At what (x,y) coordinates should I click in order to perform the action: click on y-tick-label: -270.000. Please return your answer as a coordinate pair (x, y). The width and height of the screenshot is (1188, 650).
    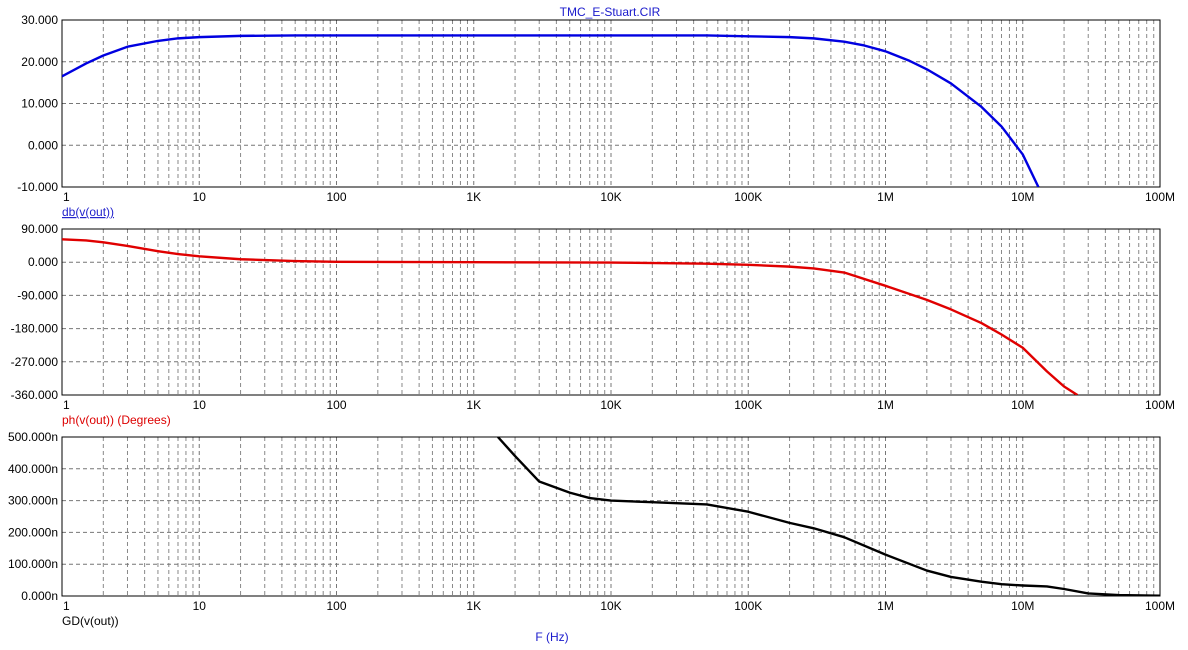
    Looking at the image, I should click on (35, 362).